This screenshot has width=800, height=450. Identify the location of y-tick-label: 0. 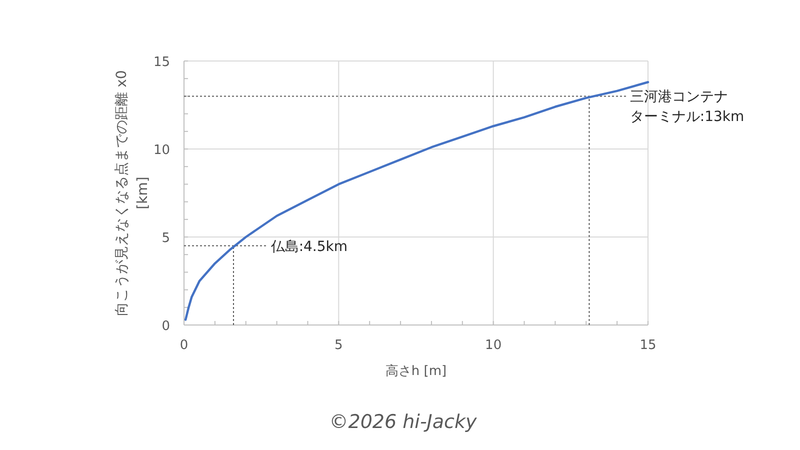
(166, 326).